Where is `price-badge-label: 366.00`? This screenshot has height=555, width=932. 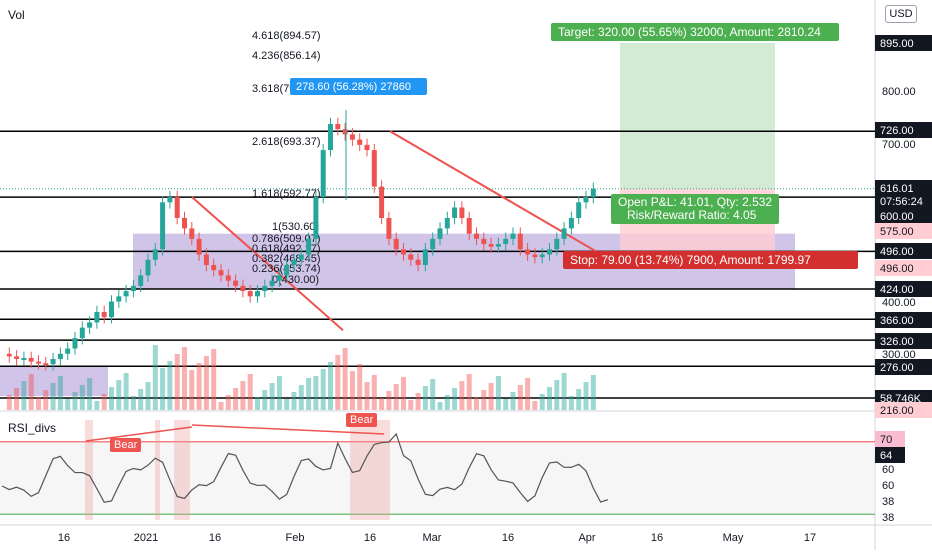
price-badge-label: 366.00 is located at coordinates (897, 321).